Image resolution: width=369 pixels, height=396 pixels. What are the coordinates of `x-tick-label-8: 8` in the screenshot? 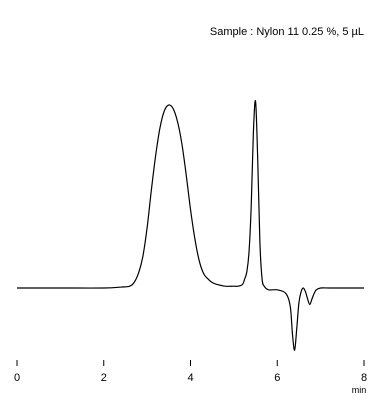 It's located at (364, 378).